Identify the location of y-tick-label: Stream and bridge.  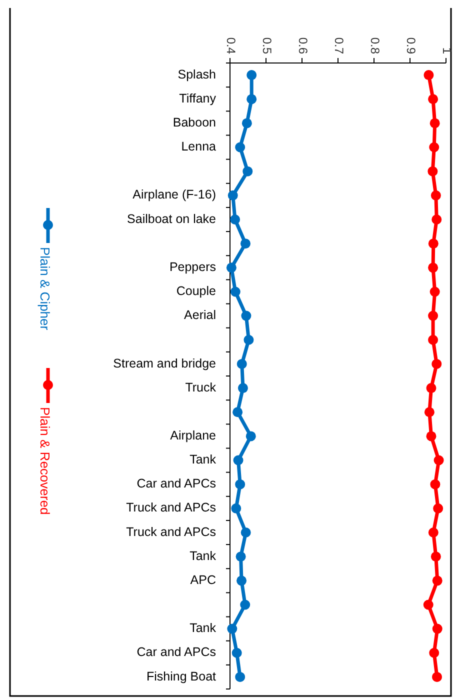
(164, 363).